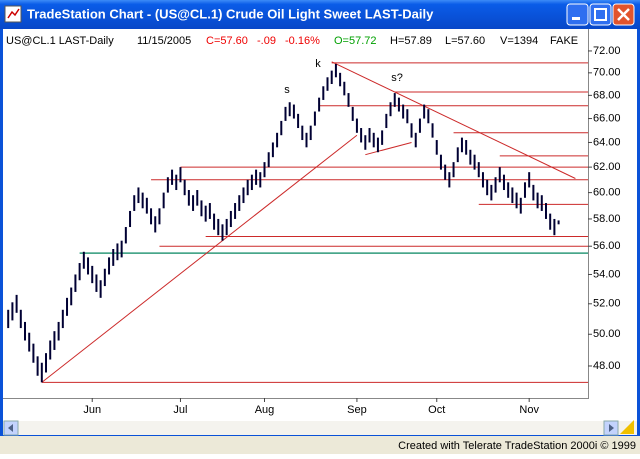 The image size is (640, 459). What do you see at coordinates (296, 398) in the screenshot?
I see `plot-bottom-border` at bounding box center [296, 398].